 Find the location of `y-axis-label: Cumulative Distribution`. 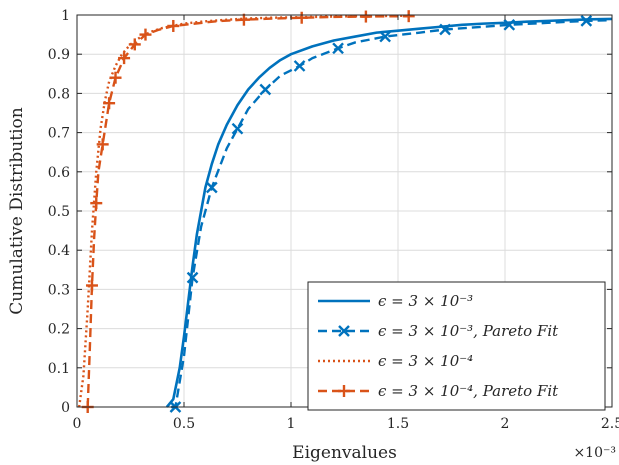

y-axis-label: Cumulative Distribution is located at coordinates (17, 210).